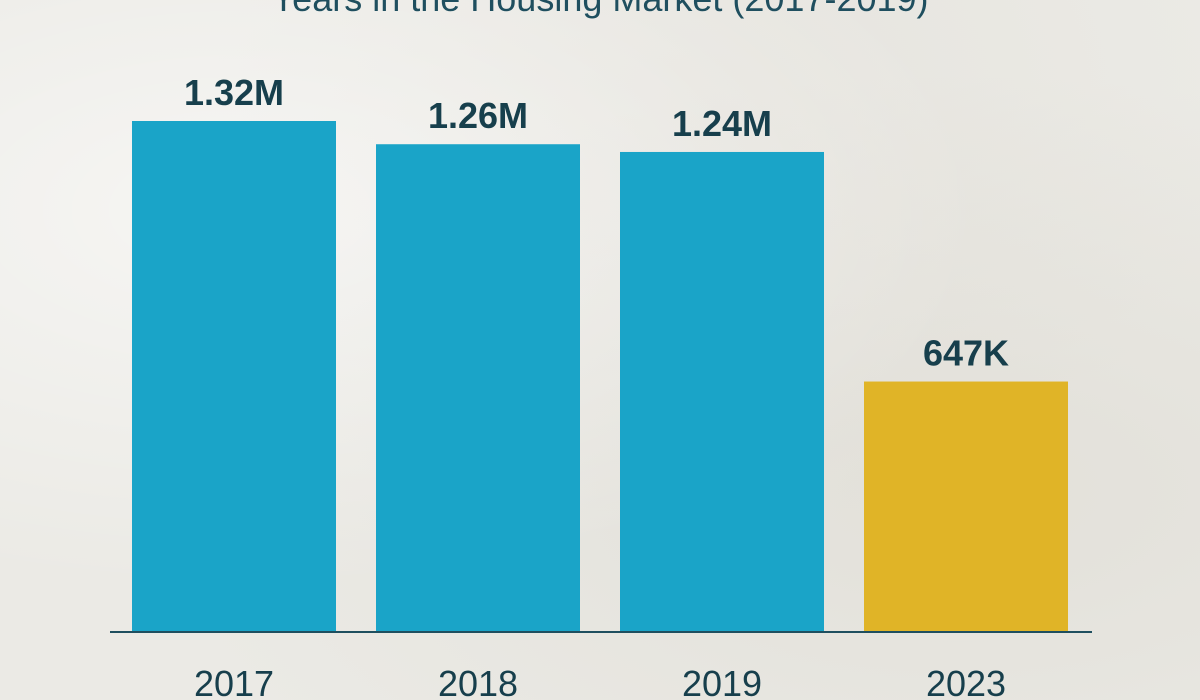 The width and height of the screenshot is (1200, 700). I want to click on x-tick-label-2019: 2019, so click(722, 681).